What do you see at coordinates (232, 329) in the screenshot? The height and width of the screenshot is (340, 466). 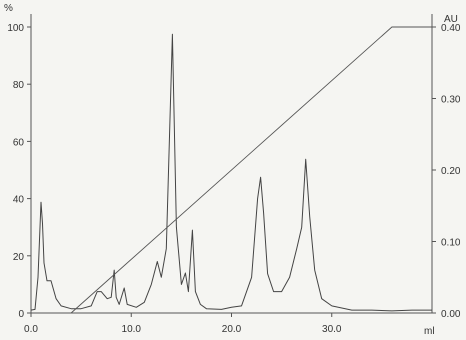 I see `x-tick-label: 20.0` at bounding box center [232, 329].